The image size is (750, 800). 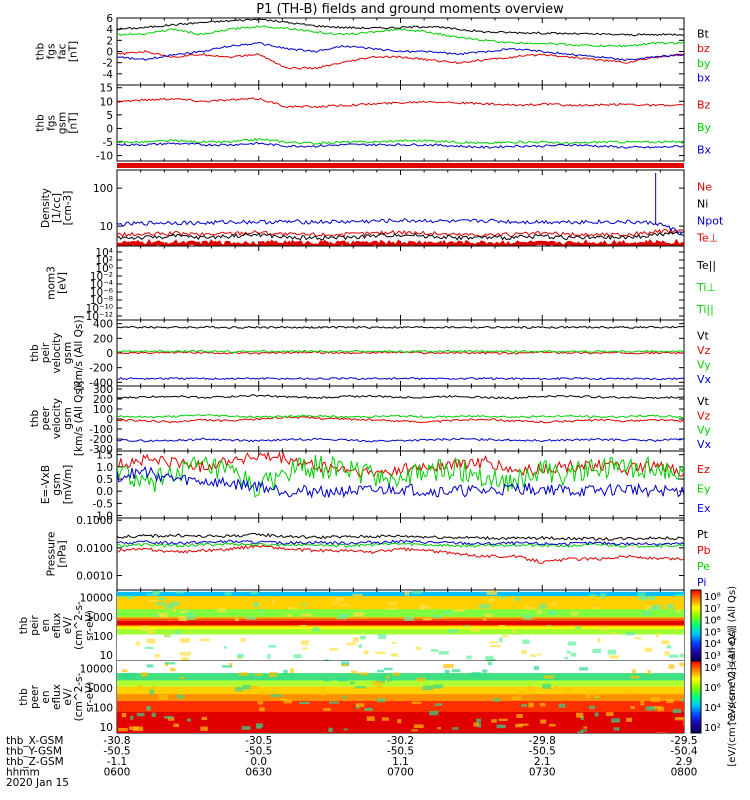 I want to click on ephemeris-value: -50.5, so click(x=258, y=752).